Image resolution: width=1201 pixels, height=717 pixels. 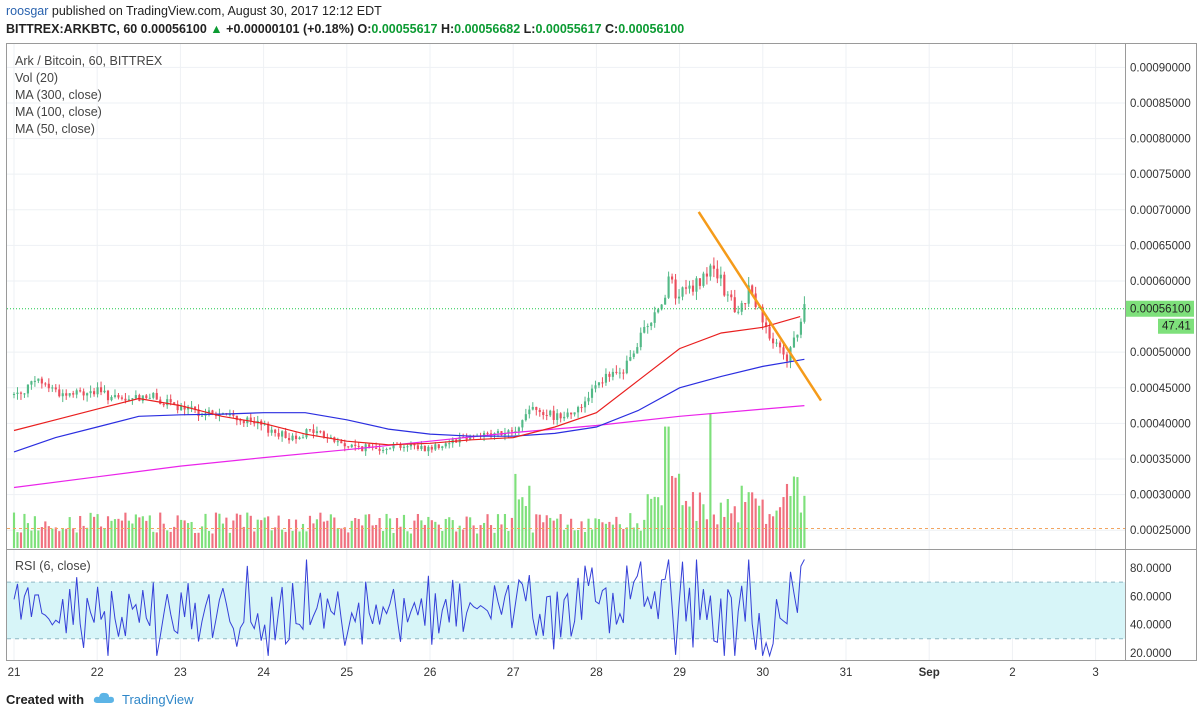 I want to click on price-tick-label: 0.00075000, so click(x=1160, y=175).